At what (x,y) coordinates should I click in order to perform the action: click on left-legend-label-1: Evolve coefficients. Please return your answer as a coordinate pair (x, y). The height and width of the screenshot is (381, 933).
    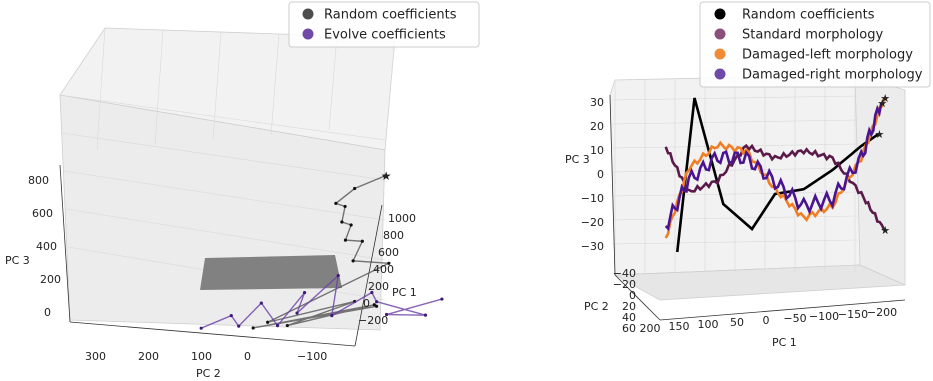
    Looking at the image, I should click on (385, 35).